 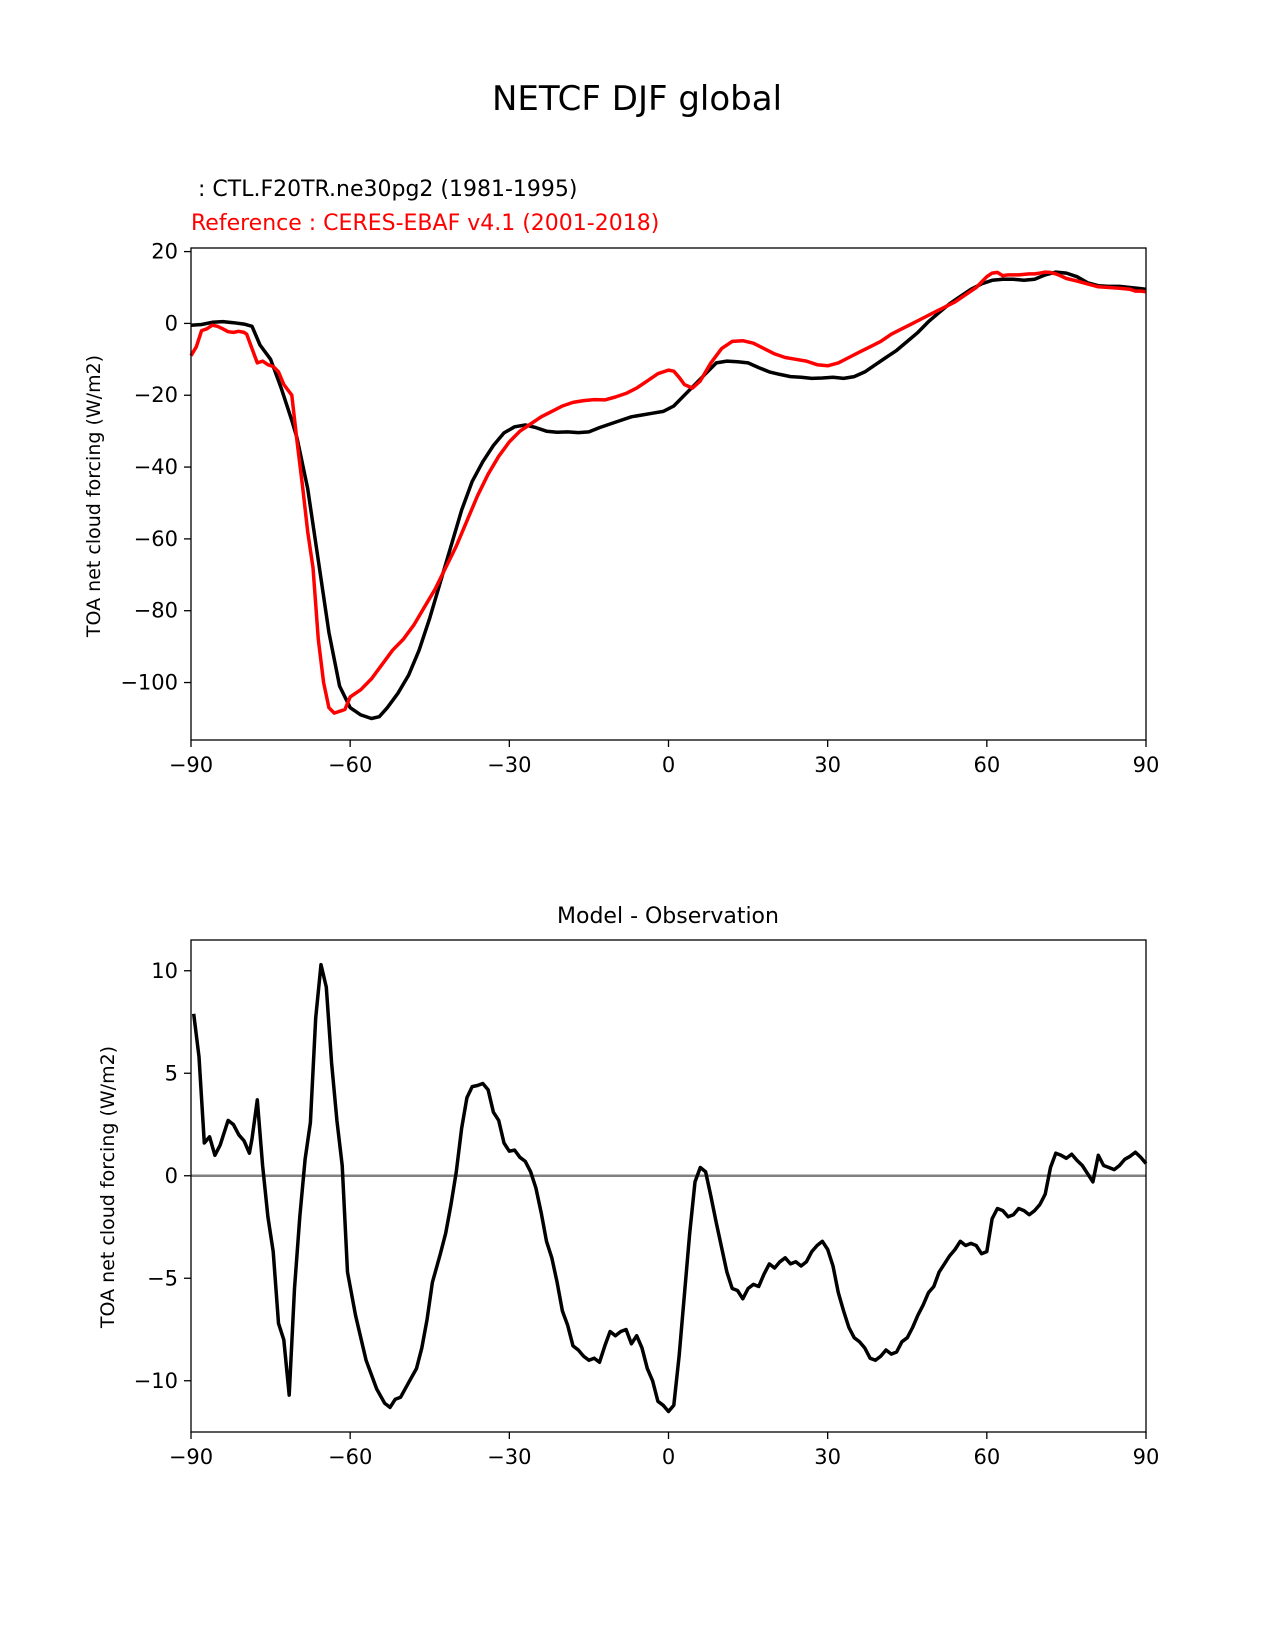 I want to click on y-tick-label: −100, so click(x=149, y=683).